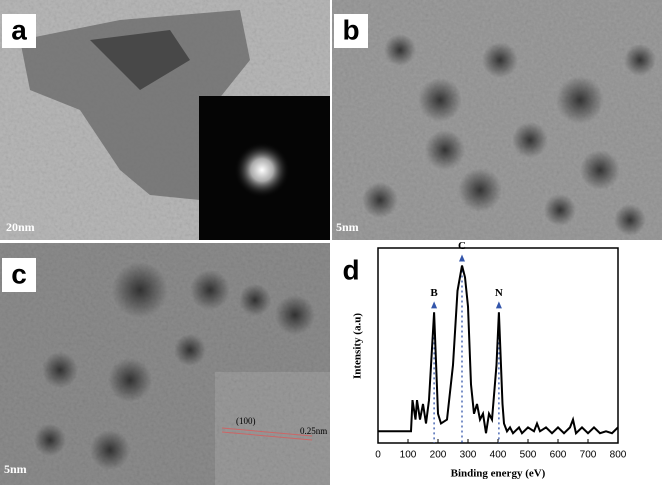 The image size is (662, 490). Describe the element at coordinates (378, 455) in the screenshot. I see `x-tick-label: 0` at that location.